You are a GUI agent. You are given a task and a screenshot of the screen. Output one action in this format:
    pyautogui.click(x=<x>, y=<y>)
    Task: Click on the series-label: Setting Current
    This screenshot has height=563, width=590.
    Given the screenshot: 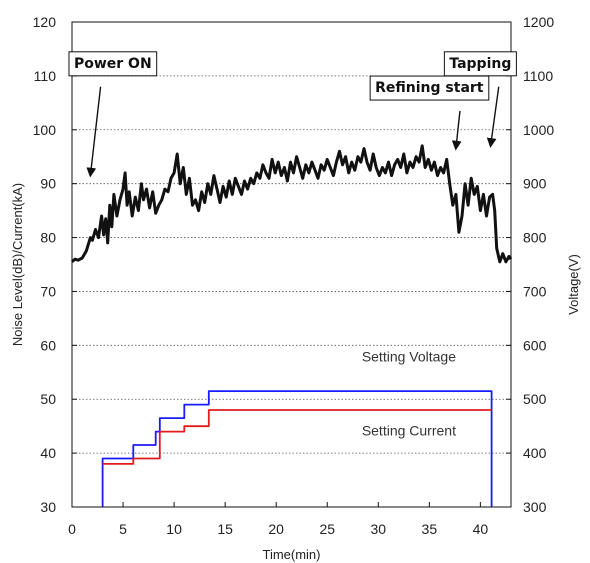 What is the action you would take?
    pyautogui.click(x=409, y=430)
    